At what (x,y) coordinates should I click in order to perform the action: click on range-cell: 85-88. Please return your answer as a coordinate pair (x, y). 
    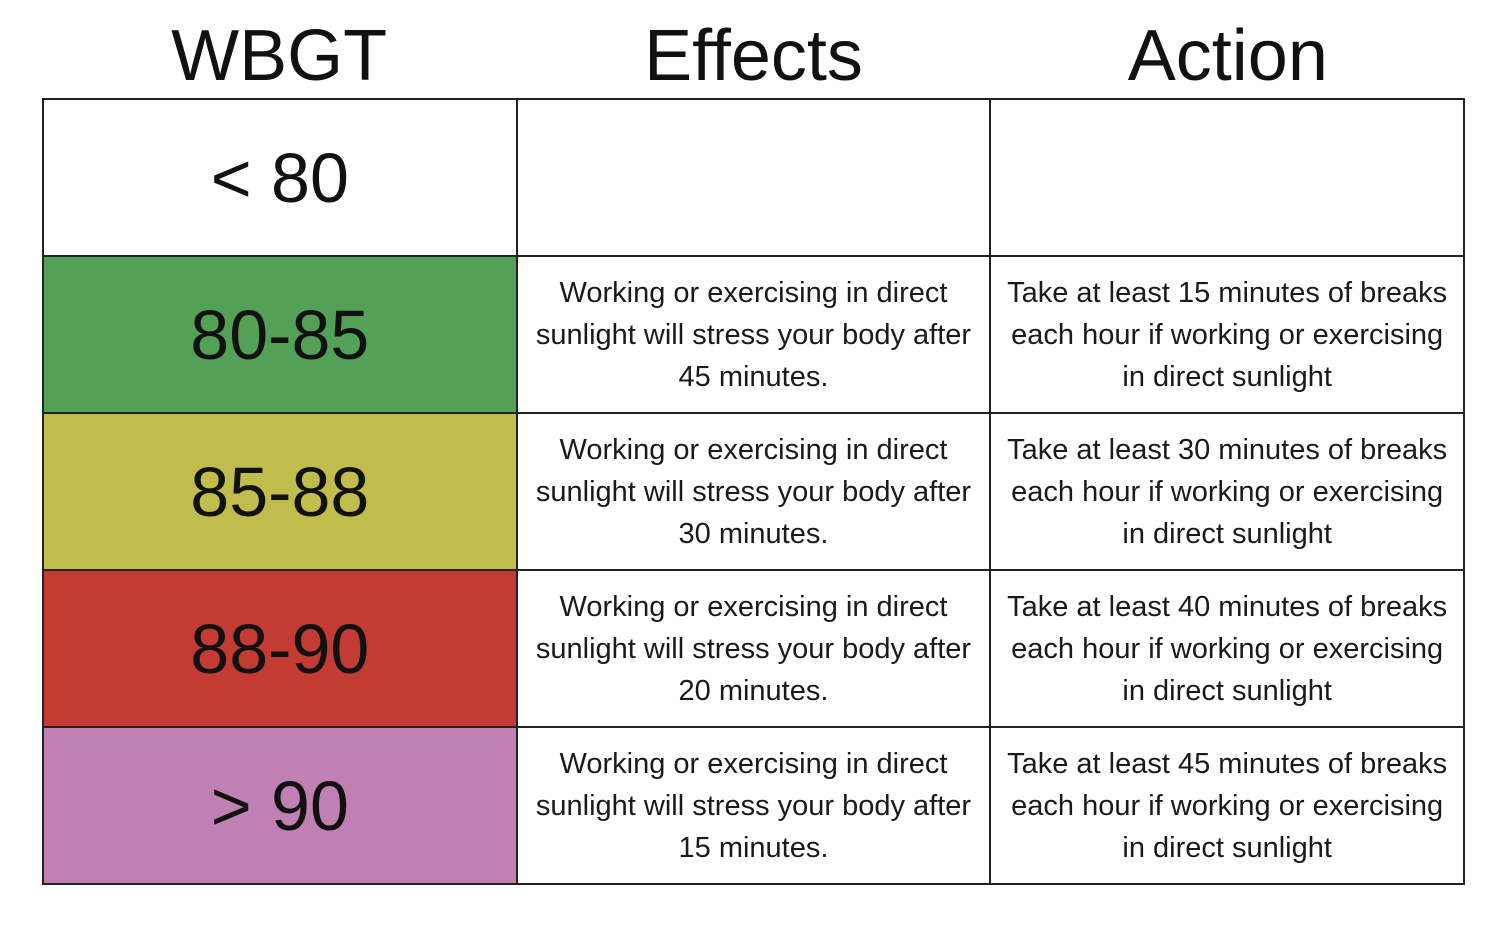
    Looking at the image, I should click on (280, 491).